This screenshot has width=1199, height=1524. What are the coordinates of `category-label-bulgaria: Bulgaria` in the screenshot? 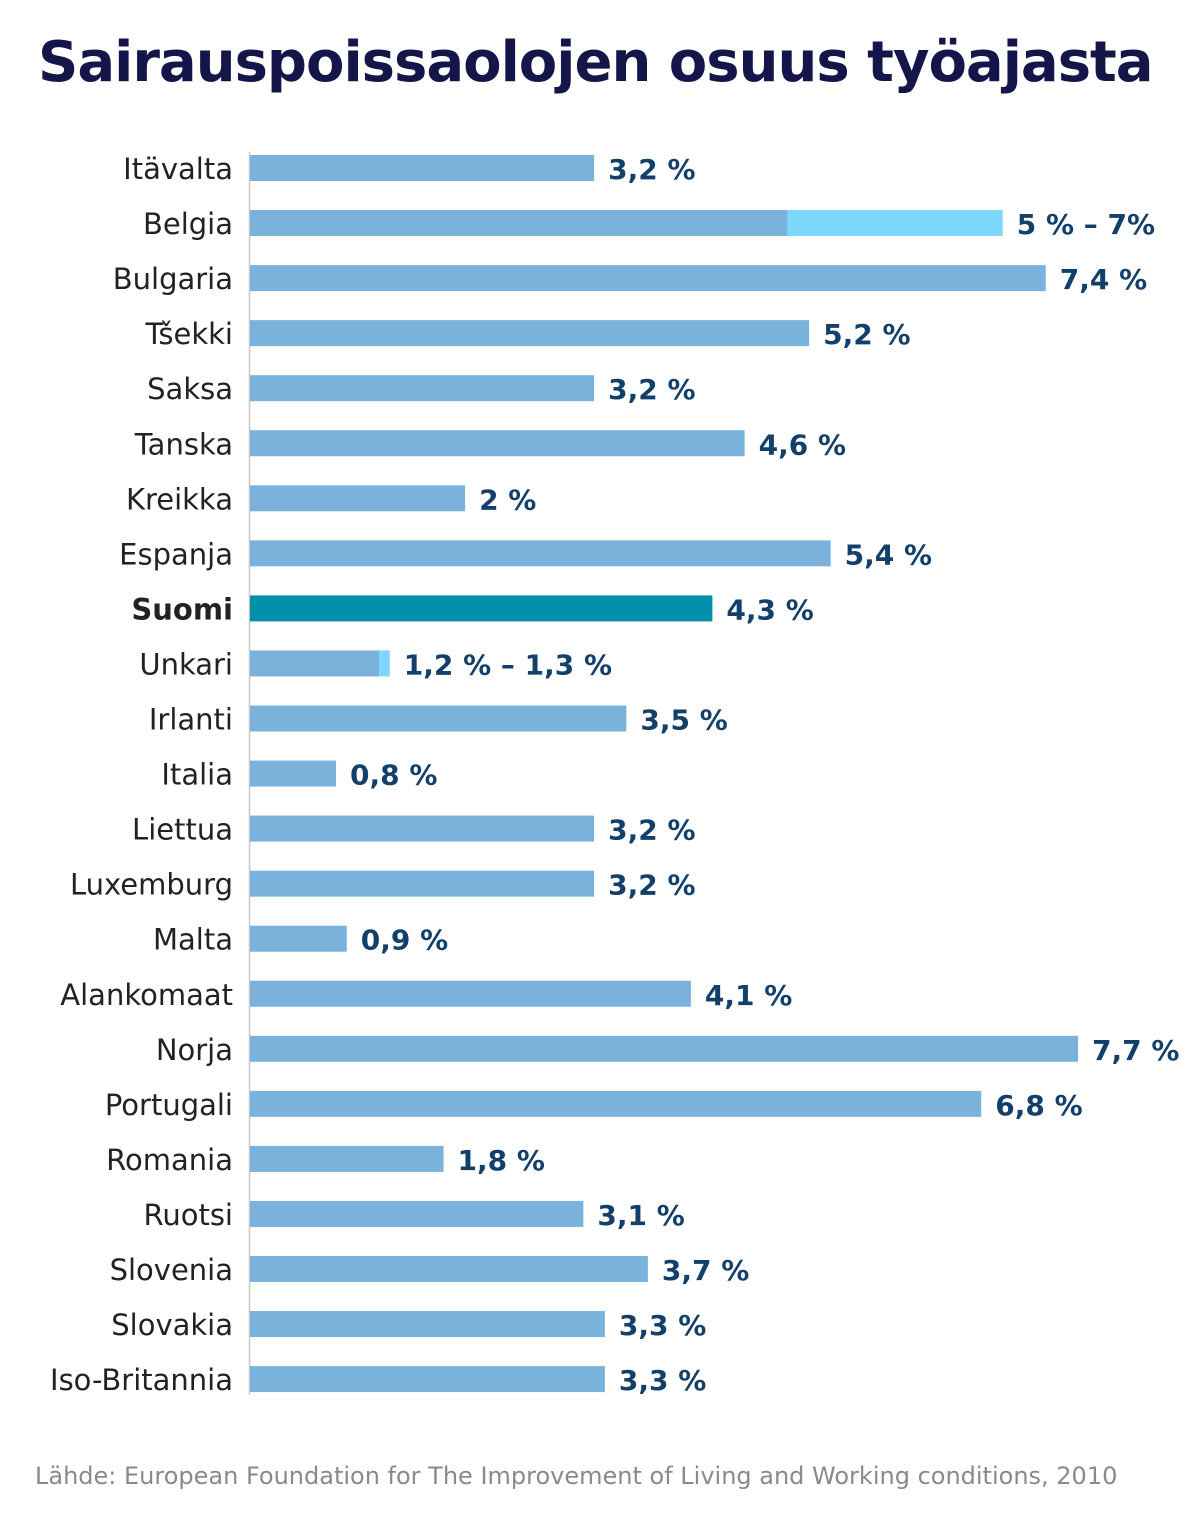 It's located at (173, 279).